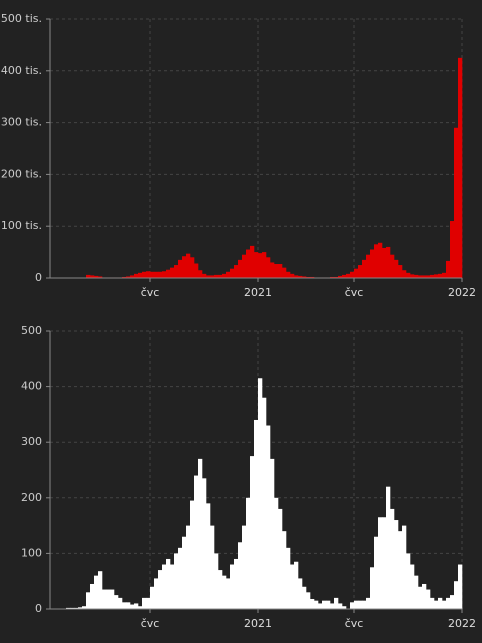  What do you see at coordinates (21, 225) in the screenshot?
I see `y-tick-label: 100 tis.` at bounding box center [21, 225].